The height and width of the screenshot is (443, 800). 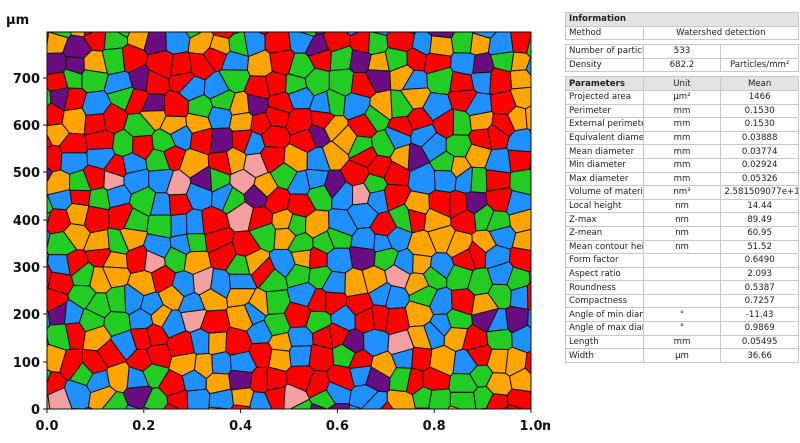 What do you see at coordinates (682, 97) in the screenshot?
I see `parameter-row: Projected area µm² 1466` at bounding box center [682, 97].